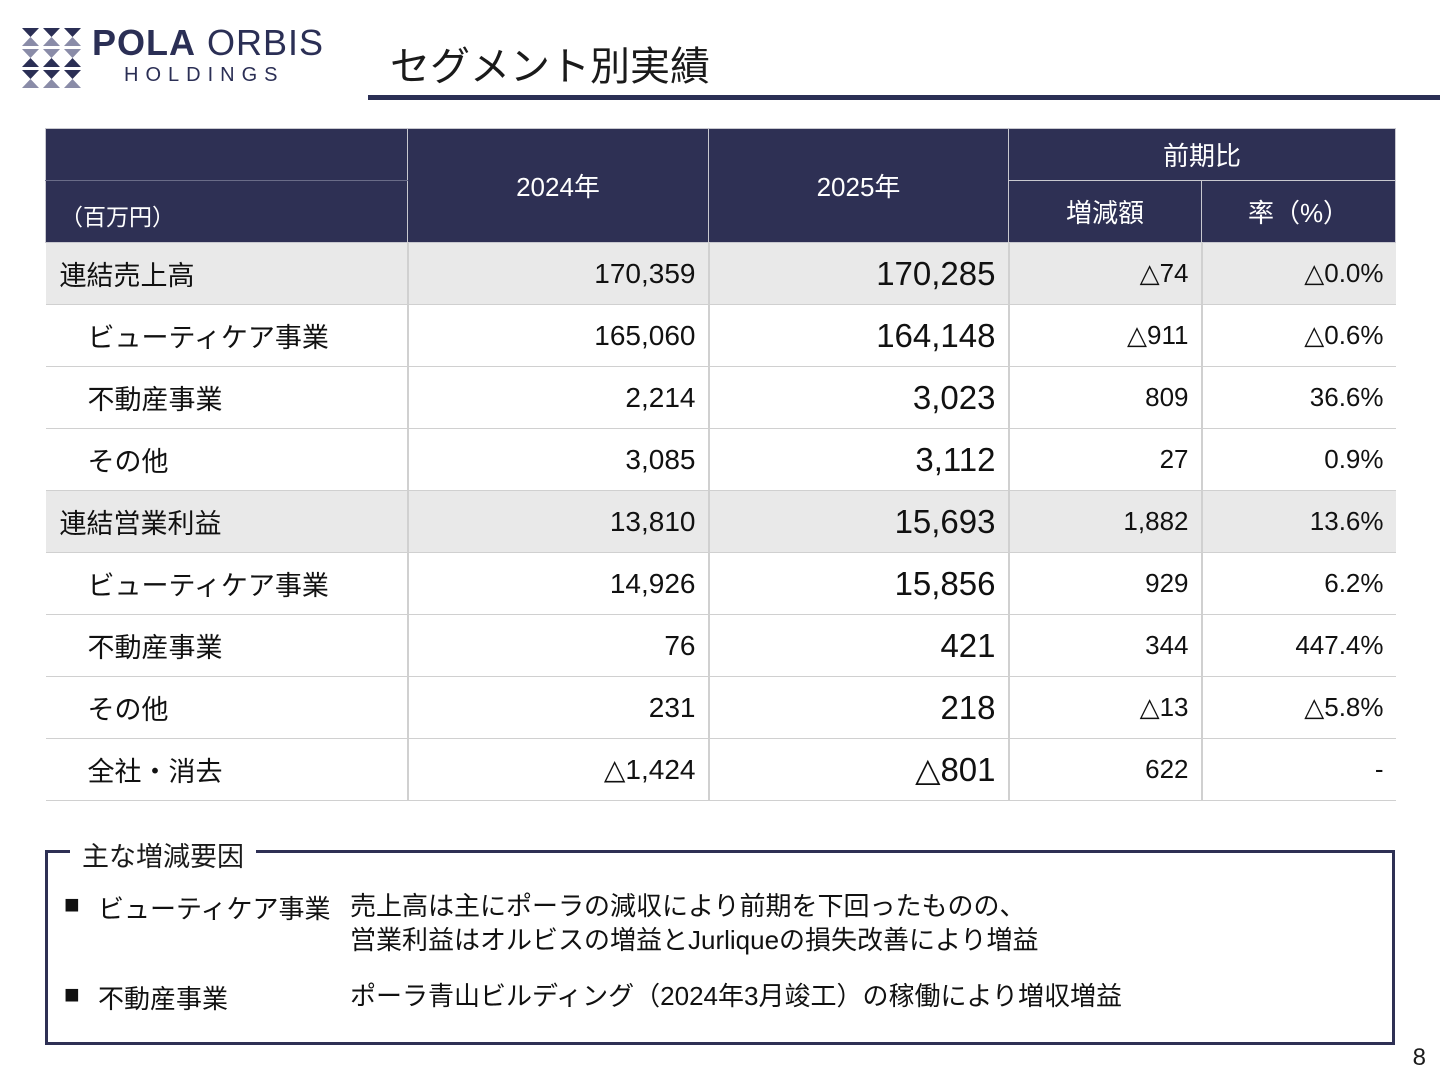 The height and width of the screenshot is (1080, 1440). Describe the element at coordinates (144, 42) in the screenshot. I see `logo-brand-bold: POLA` at that location.